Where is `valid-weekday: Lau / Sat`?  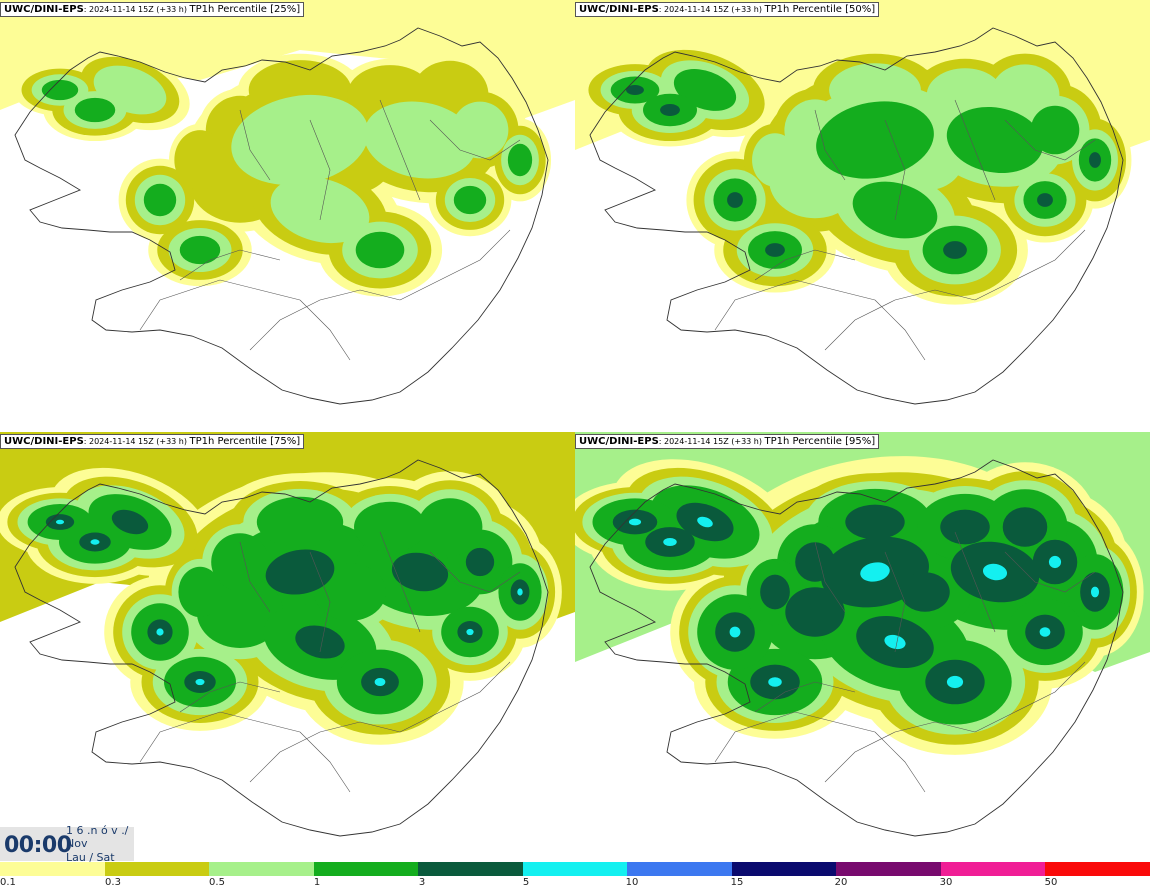 valid-weekday: Lau / Sat is located at coordinates (90, 857).